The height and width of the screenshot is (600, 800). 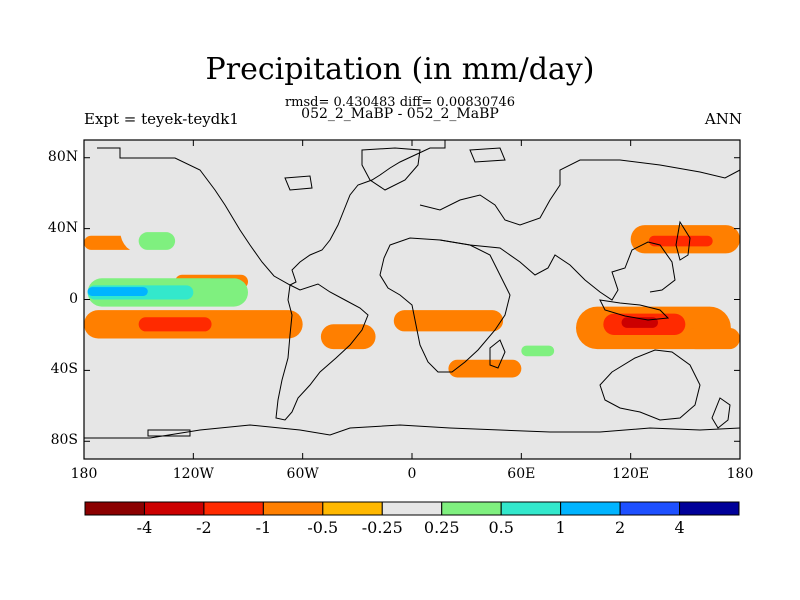 I want to click on coast-new-zealand, so click(x=721, y=413).